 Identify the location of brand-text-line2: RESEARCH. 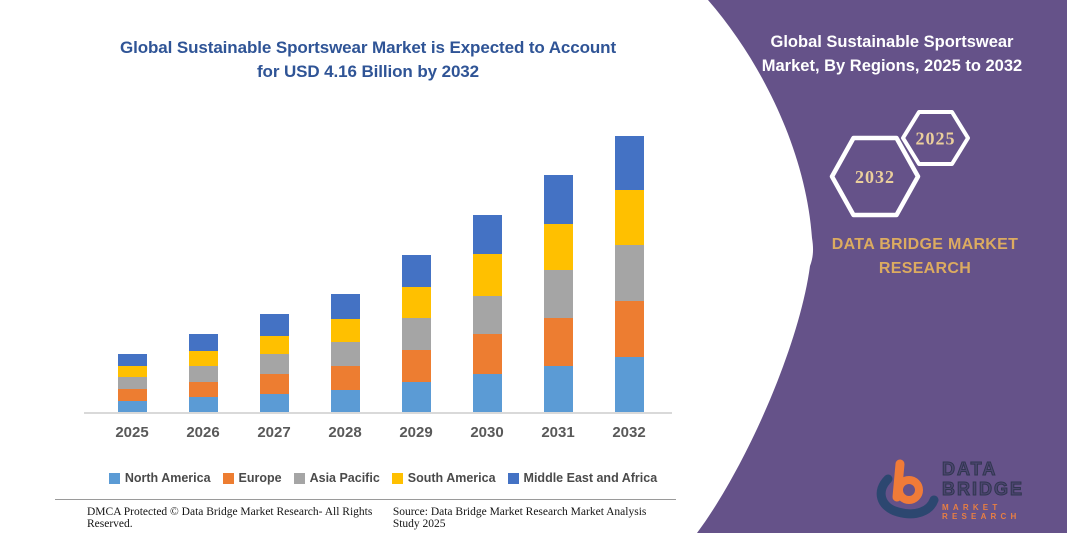
(925, 268).